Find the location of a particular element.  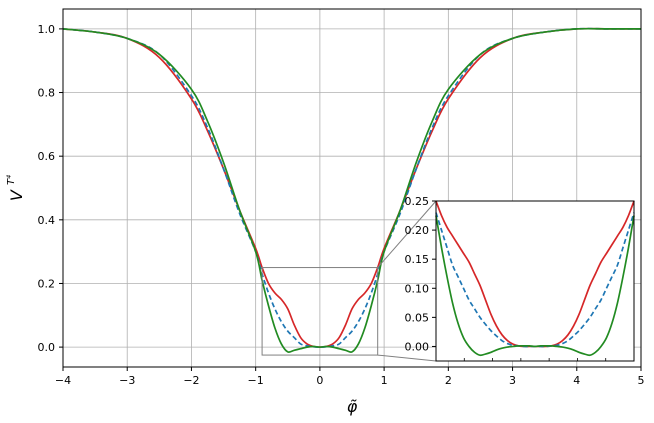

y-tick-label: 1.0 is located at coordinates (47, 29).